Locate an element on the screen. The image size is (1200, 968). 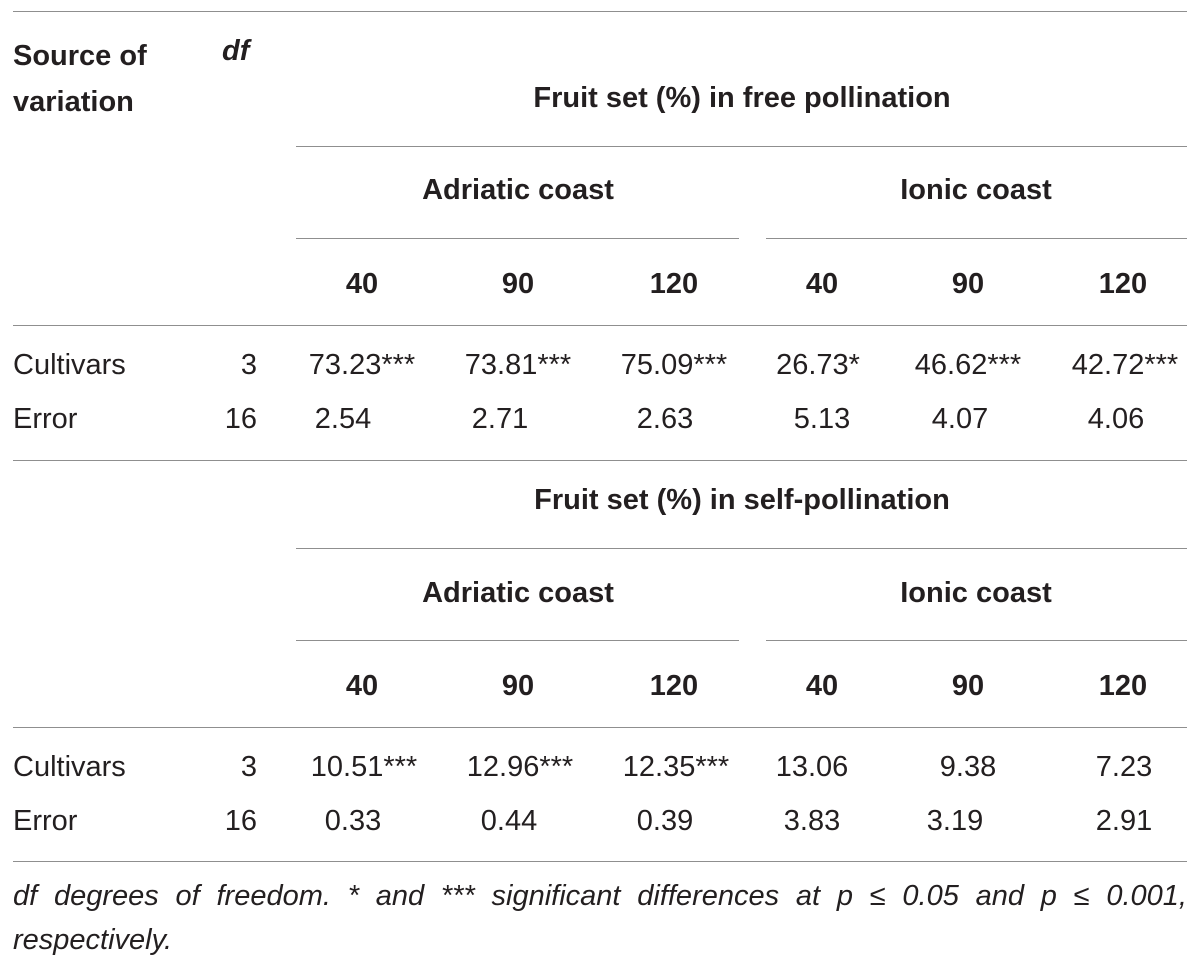
df-header: df is located at coordinates (236, 51).